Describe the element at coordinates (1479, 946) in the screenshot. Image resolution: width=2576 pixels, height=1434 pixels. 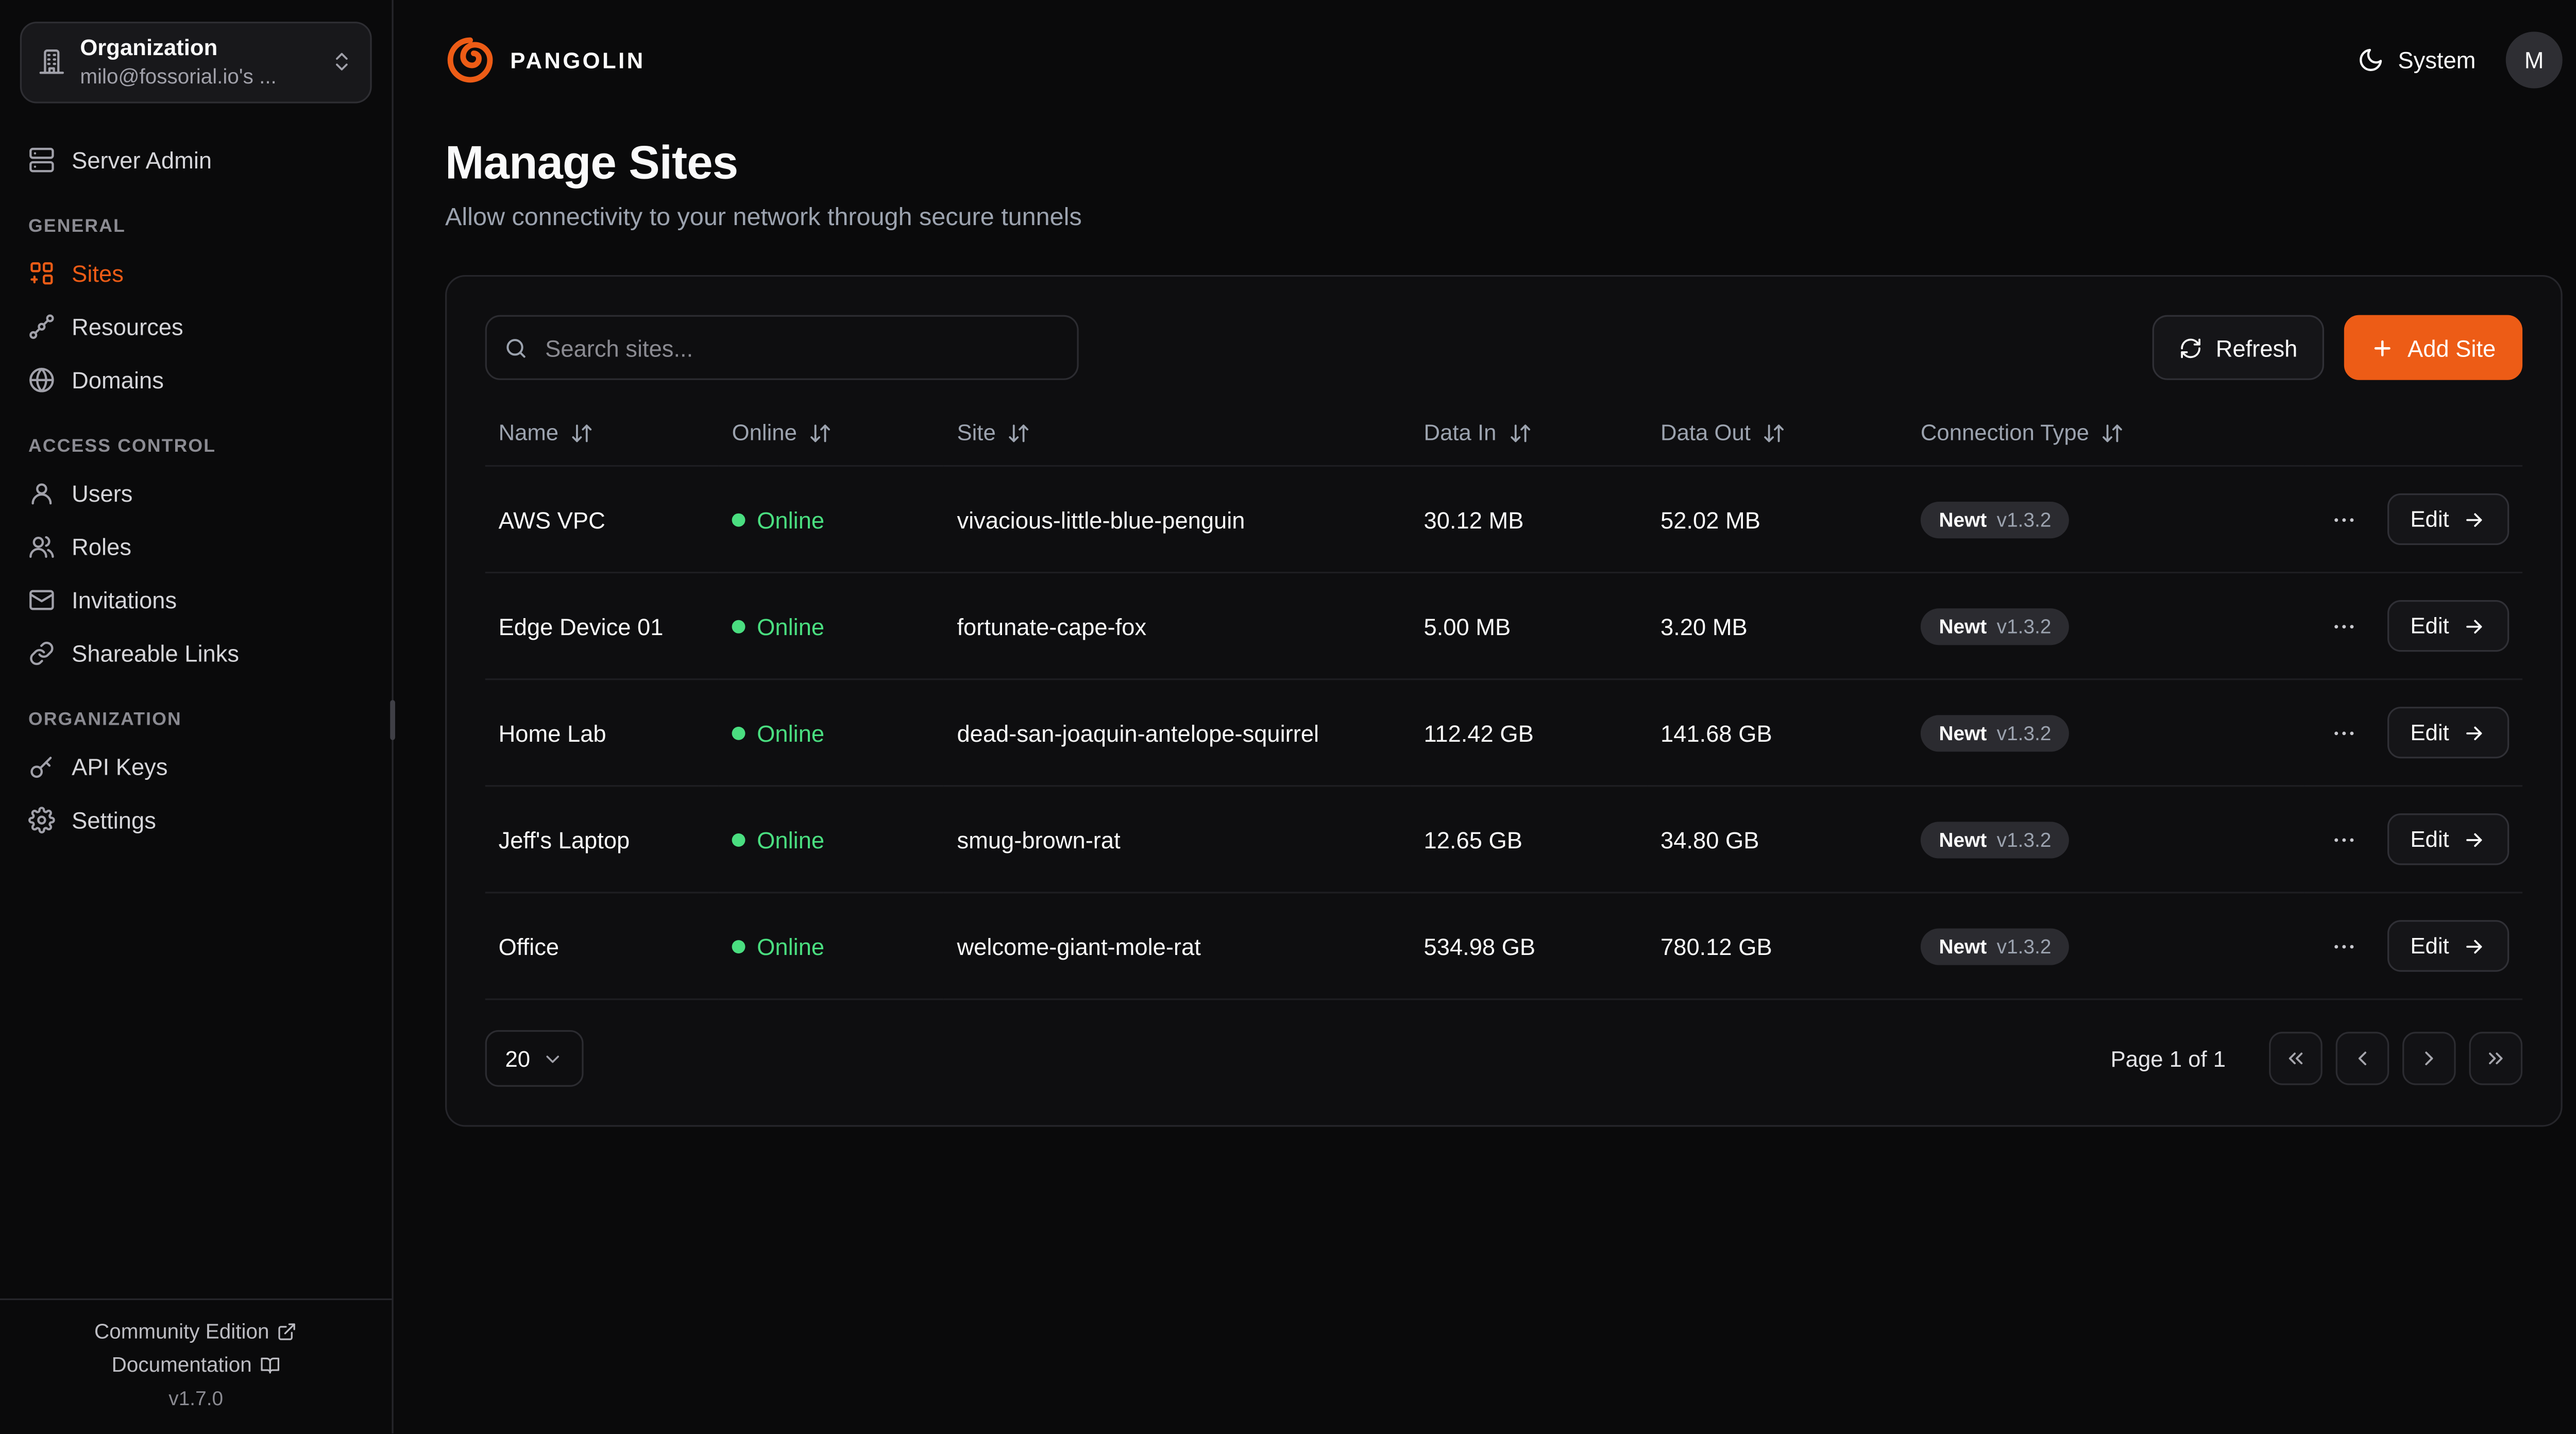
I see `data-in-value: 534.98 GB` at that location.